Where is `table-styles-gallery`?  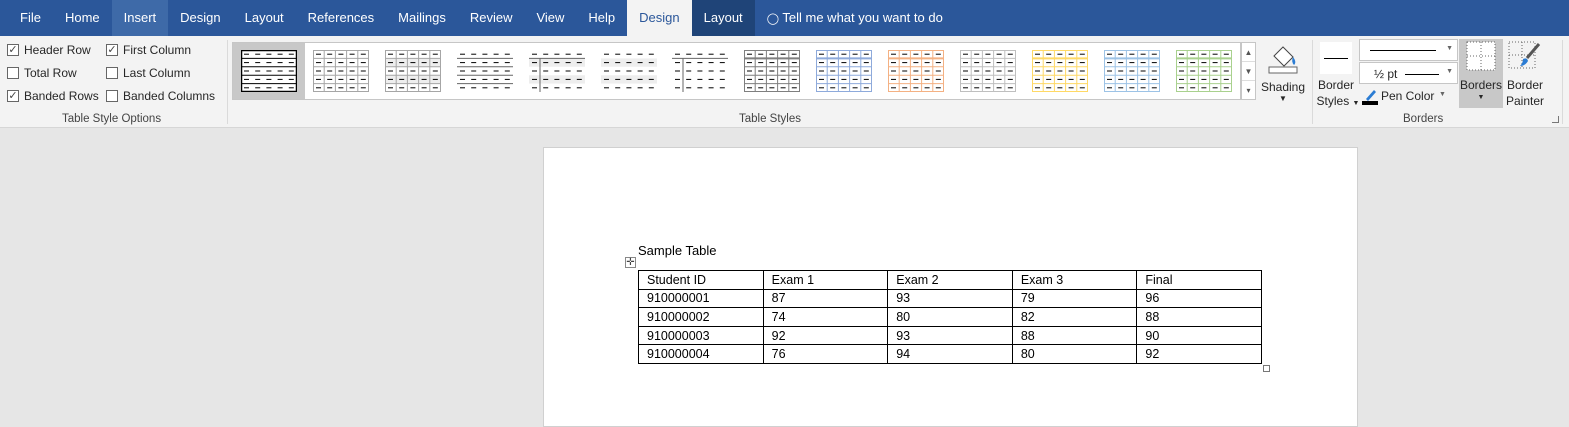
table-styles-gallery is located at coordinates (736, 71).